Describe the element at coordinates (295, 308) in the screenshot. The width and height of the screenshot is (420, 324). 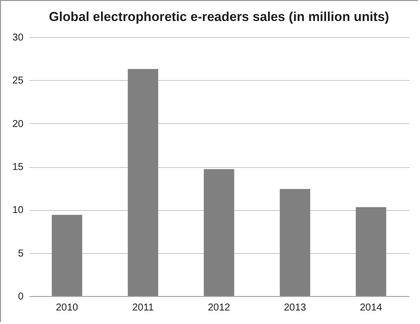
I see `x-tick-label: 2013` at that location.